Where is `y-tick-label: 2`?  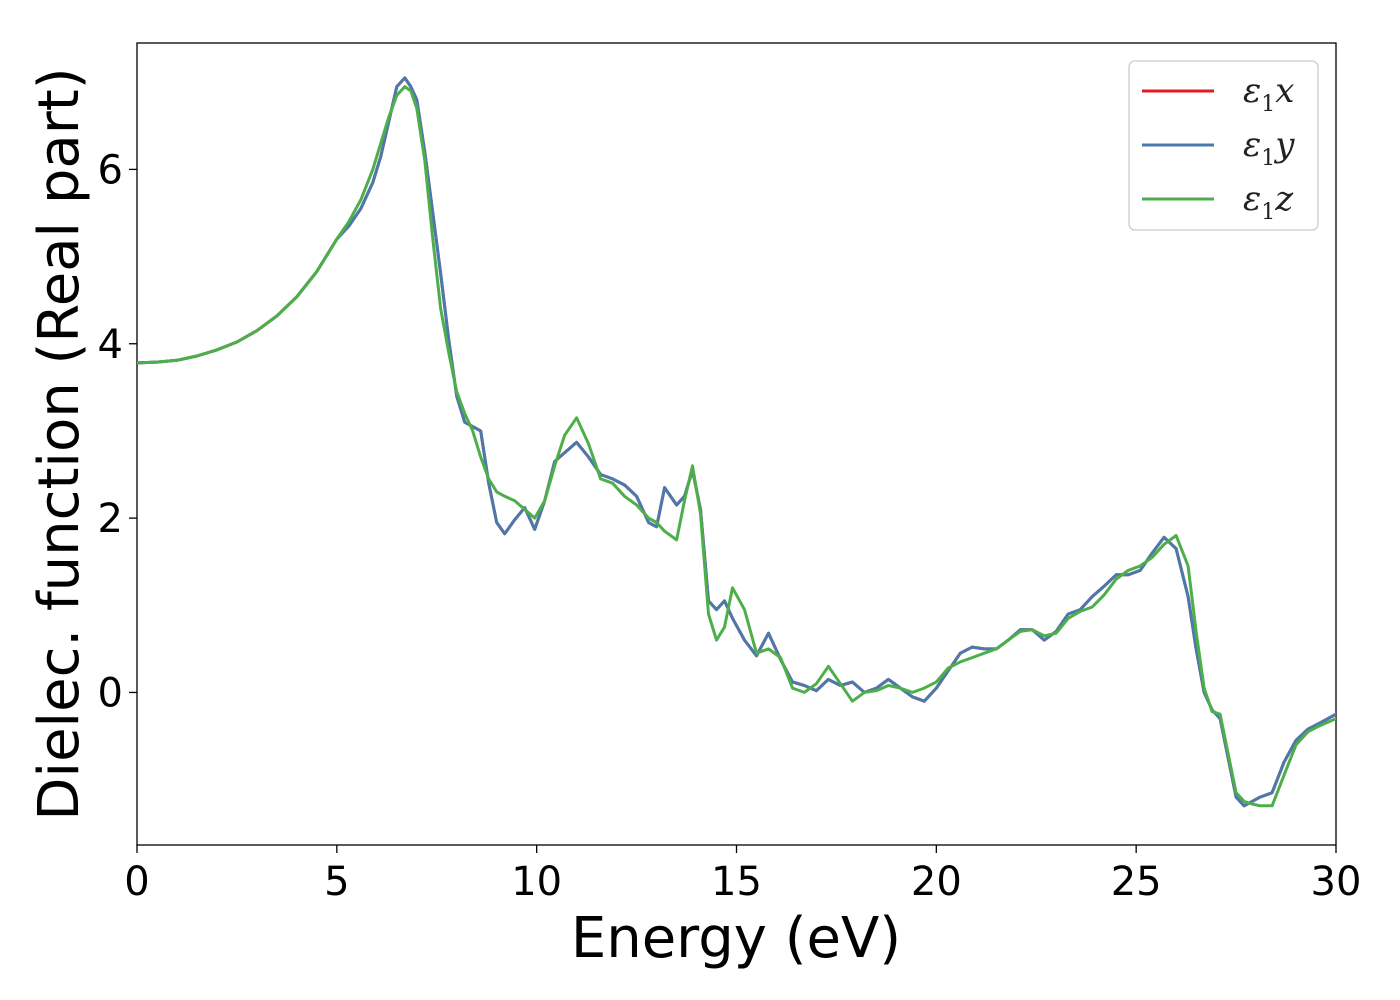
y-tick-label: 2 is located at coordinates (110, 519).